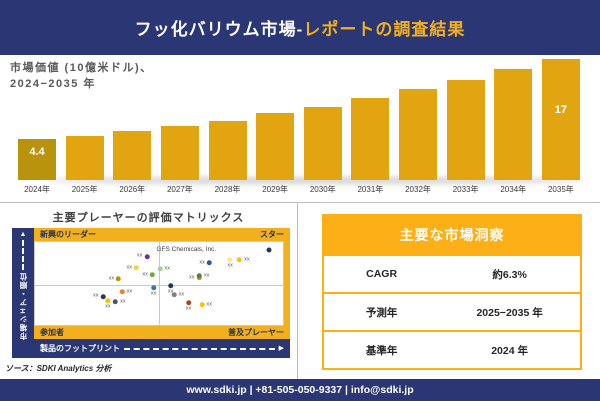 This screenshot has width=600, height=401. I want to click on bar-column: 2030年, so click(322, 151).